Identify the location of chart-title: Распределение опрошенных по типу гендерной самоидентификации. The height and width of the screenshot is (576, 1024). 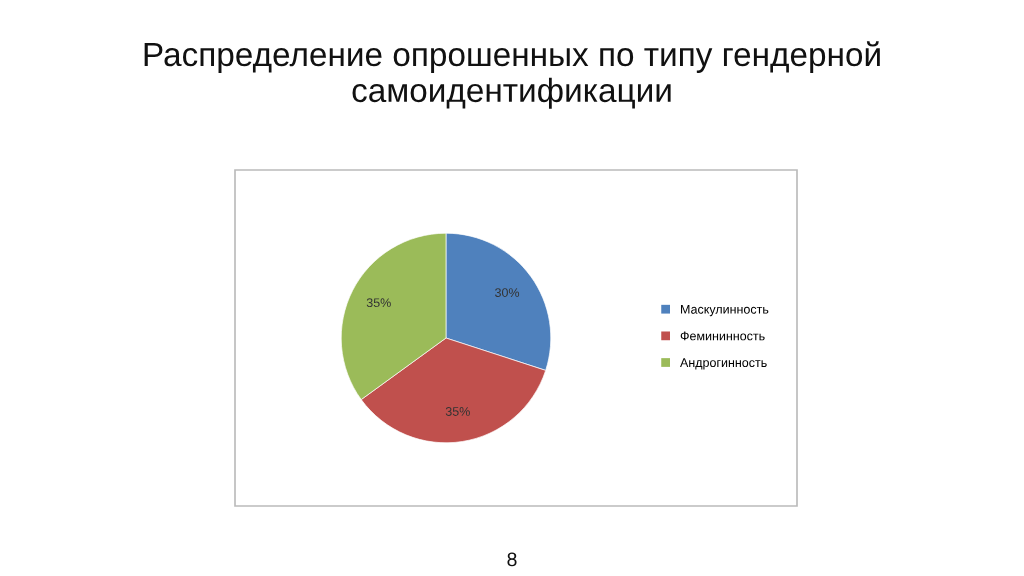
(512, 75).